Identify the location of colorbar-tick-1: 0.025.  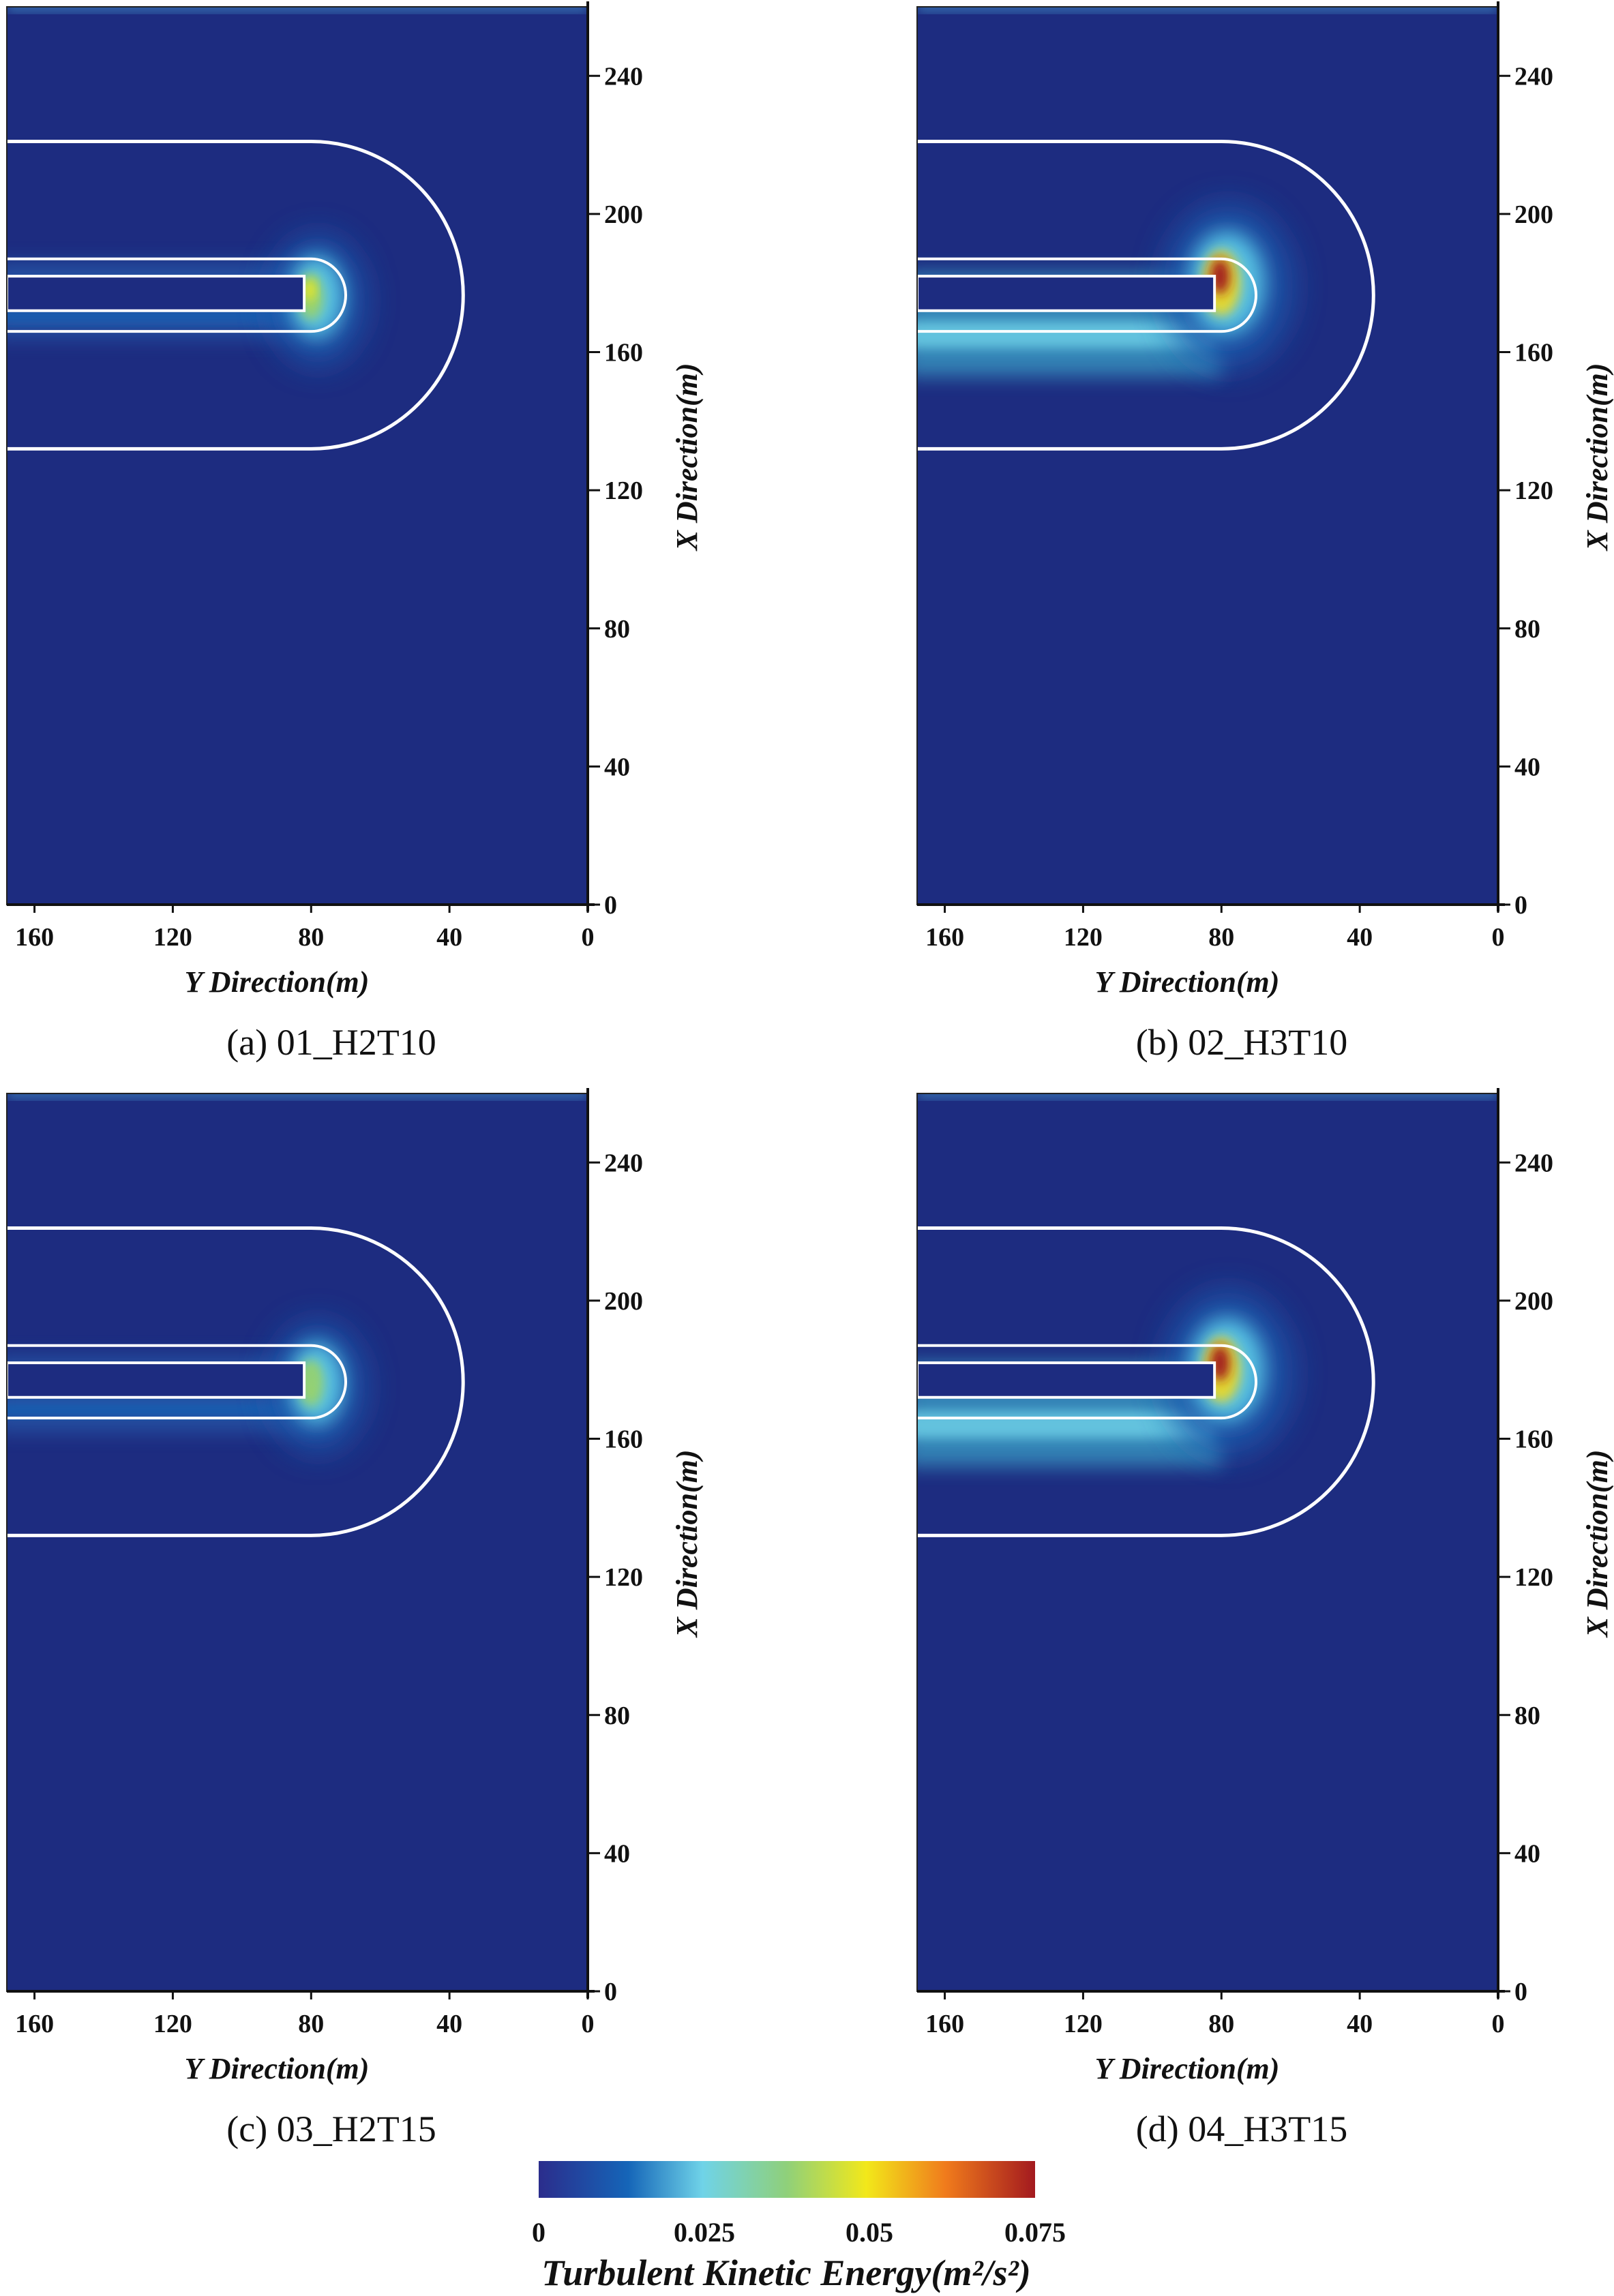
(704, 2232).